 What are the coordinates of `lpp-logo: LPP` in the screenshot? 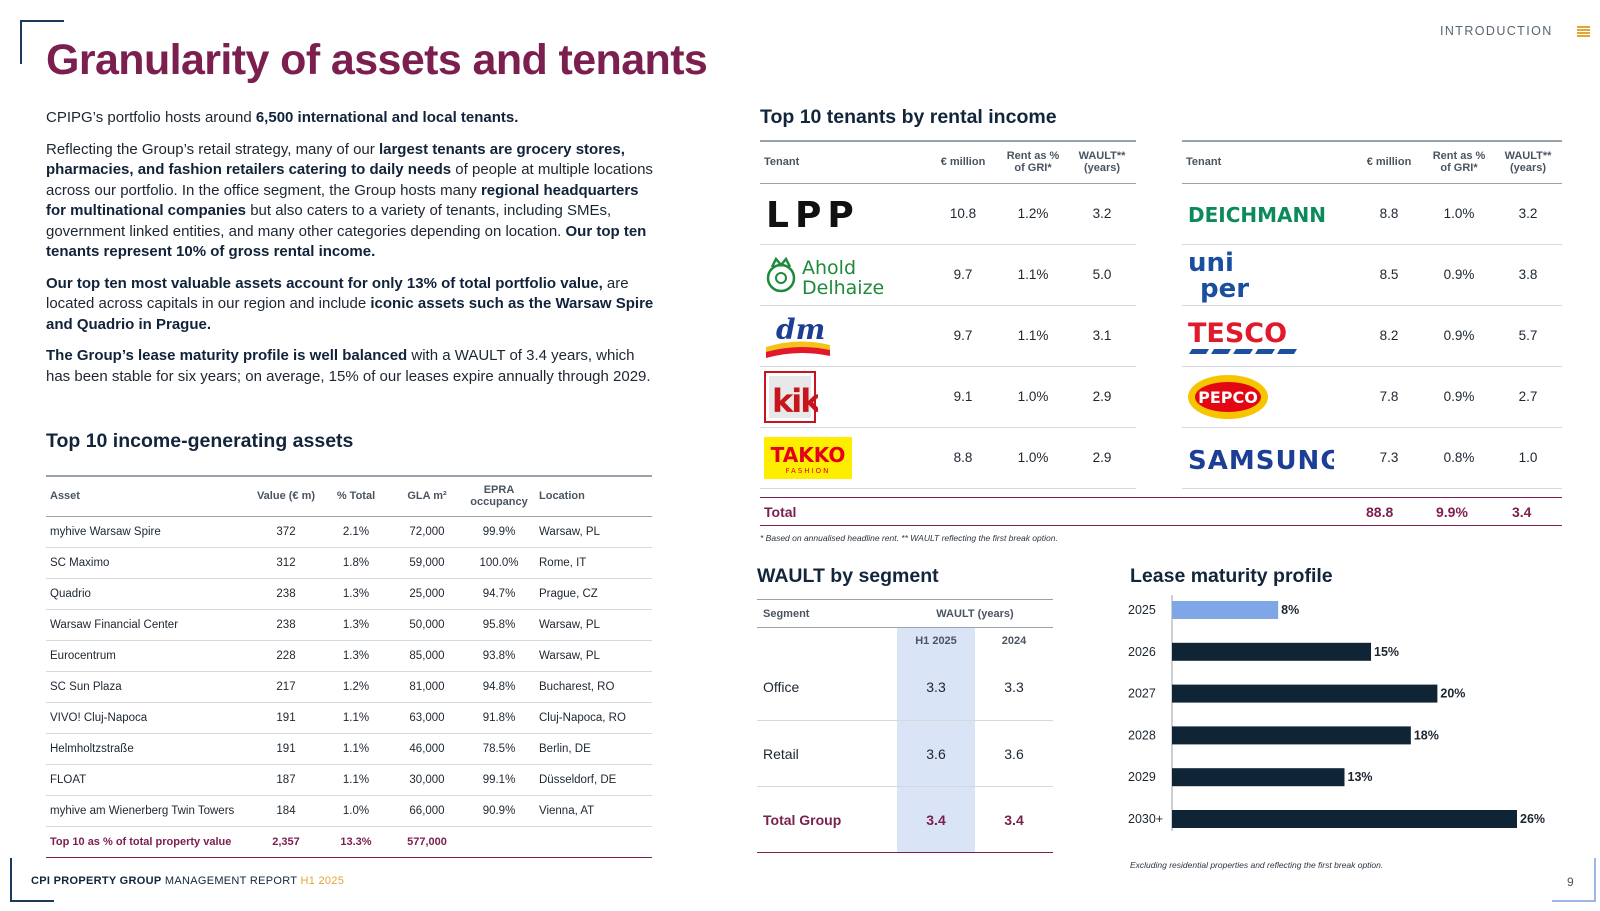 It's located at (810, 214).